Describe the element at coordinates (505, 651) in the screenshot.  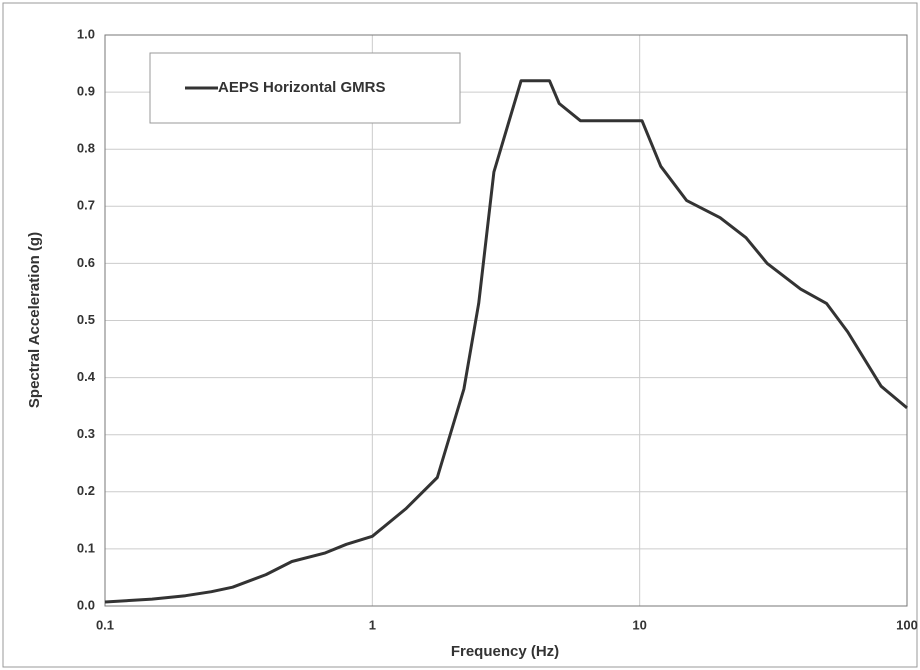
I see `x-axis-label: Frequency (Hz)` at that location.